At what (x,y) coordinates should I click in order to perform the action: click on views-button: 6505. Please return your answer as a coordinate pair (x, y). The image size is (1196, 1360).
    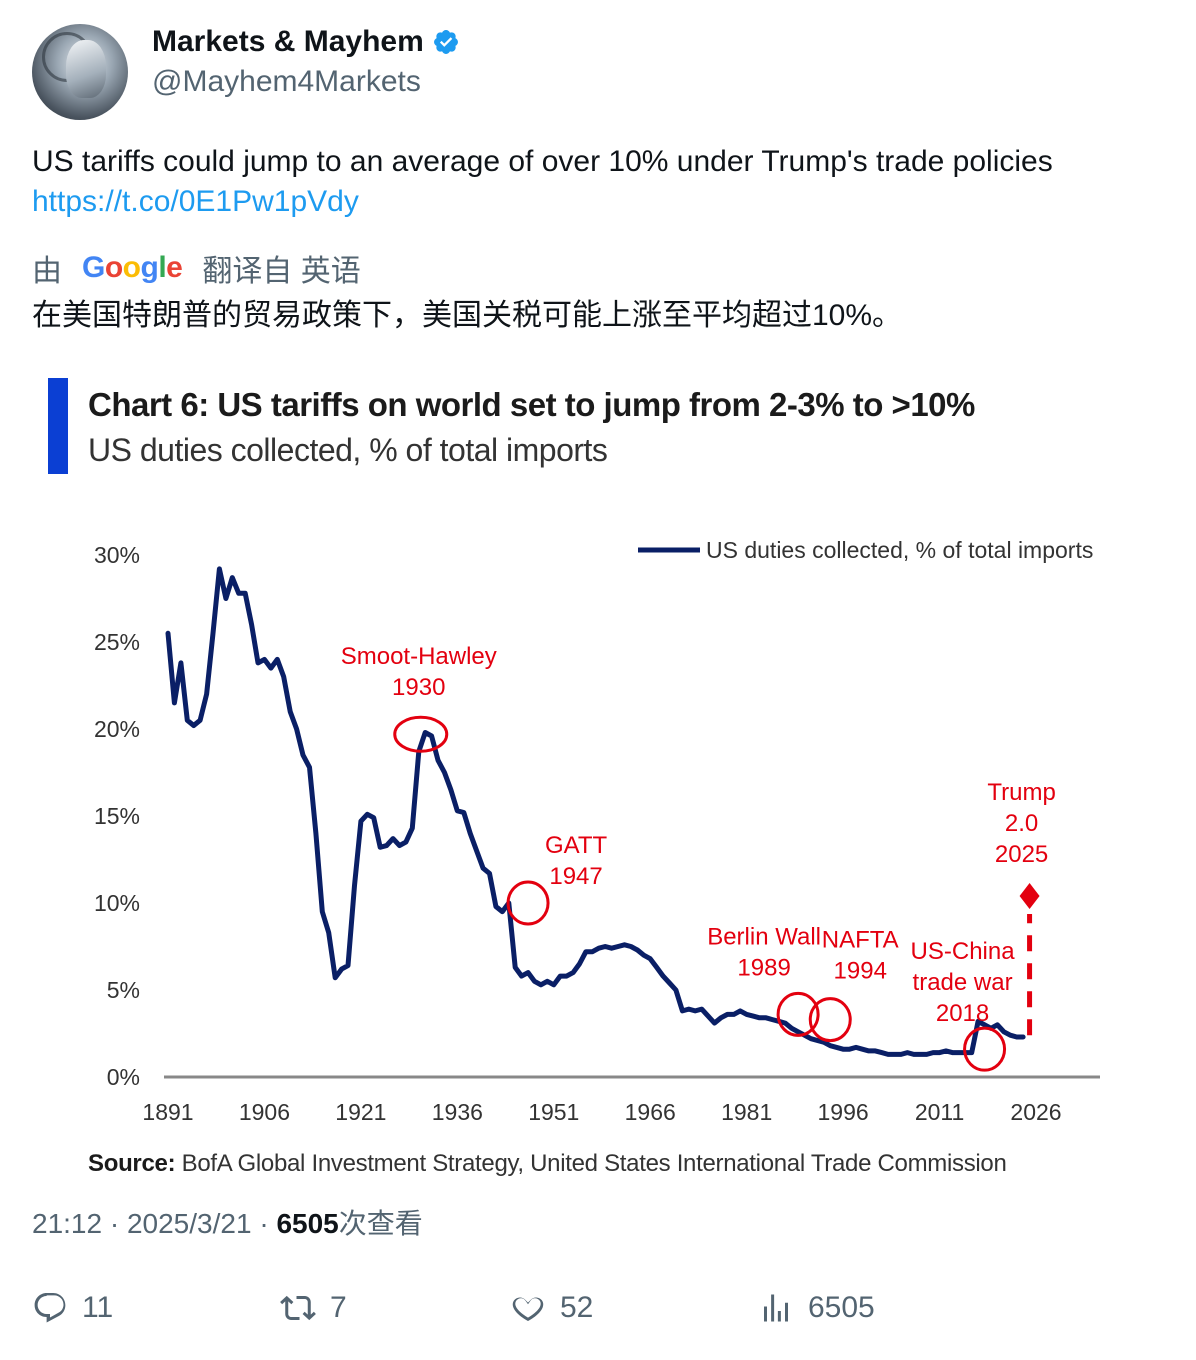
    Looking at the image, I should click on (816, 1308).